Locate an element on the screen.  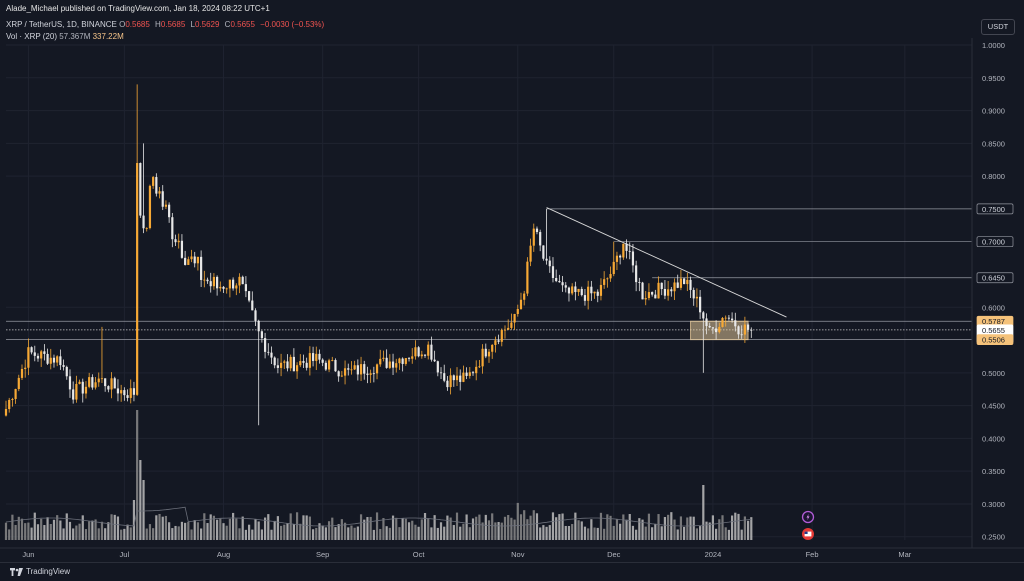
lightning-icon is located at coordinates (808, 517).